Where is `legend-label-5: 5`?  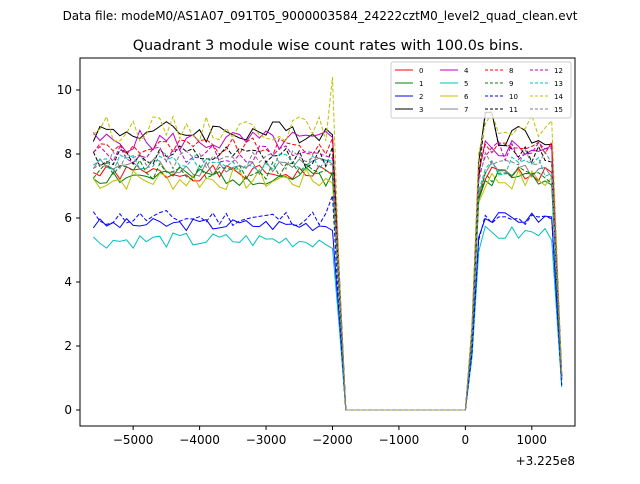
legend-label-5: 5 is located at coordinates (466, 84).